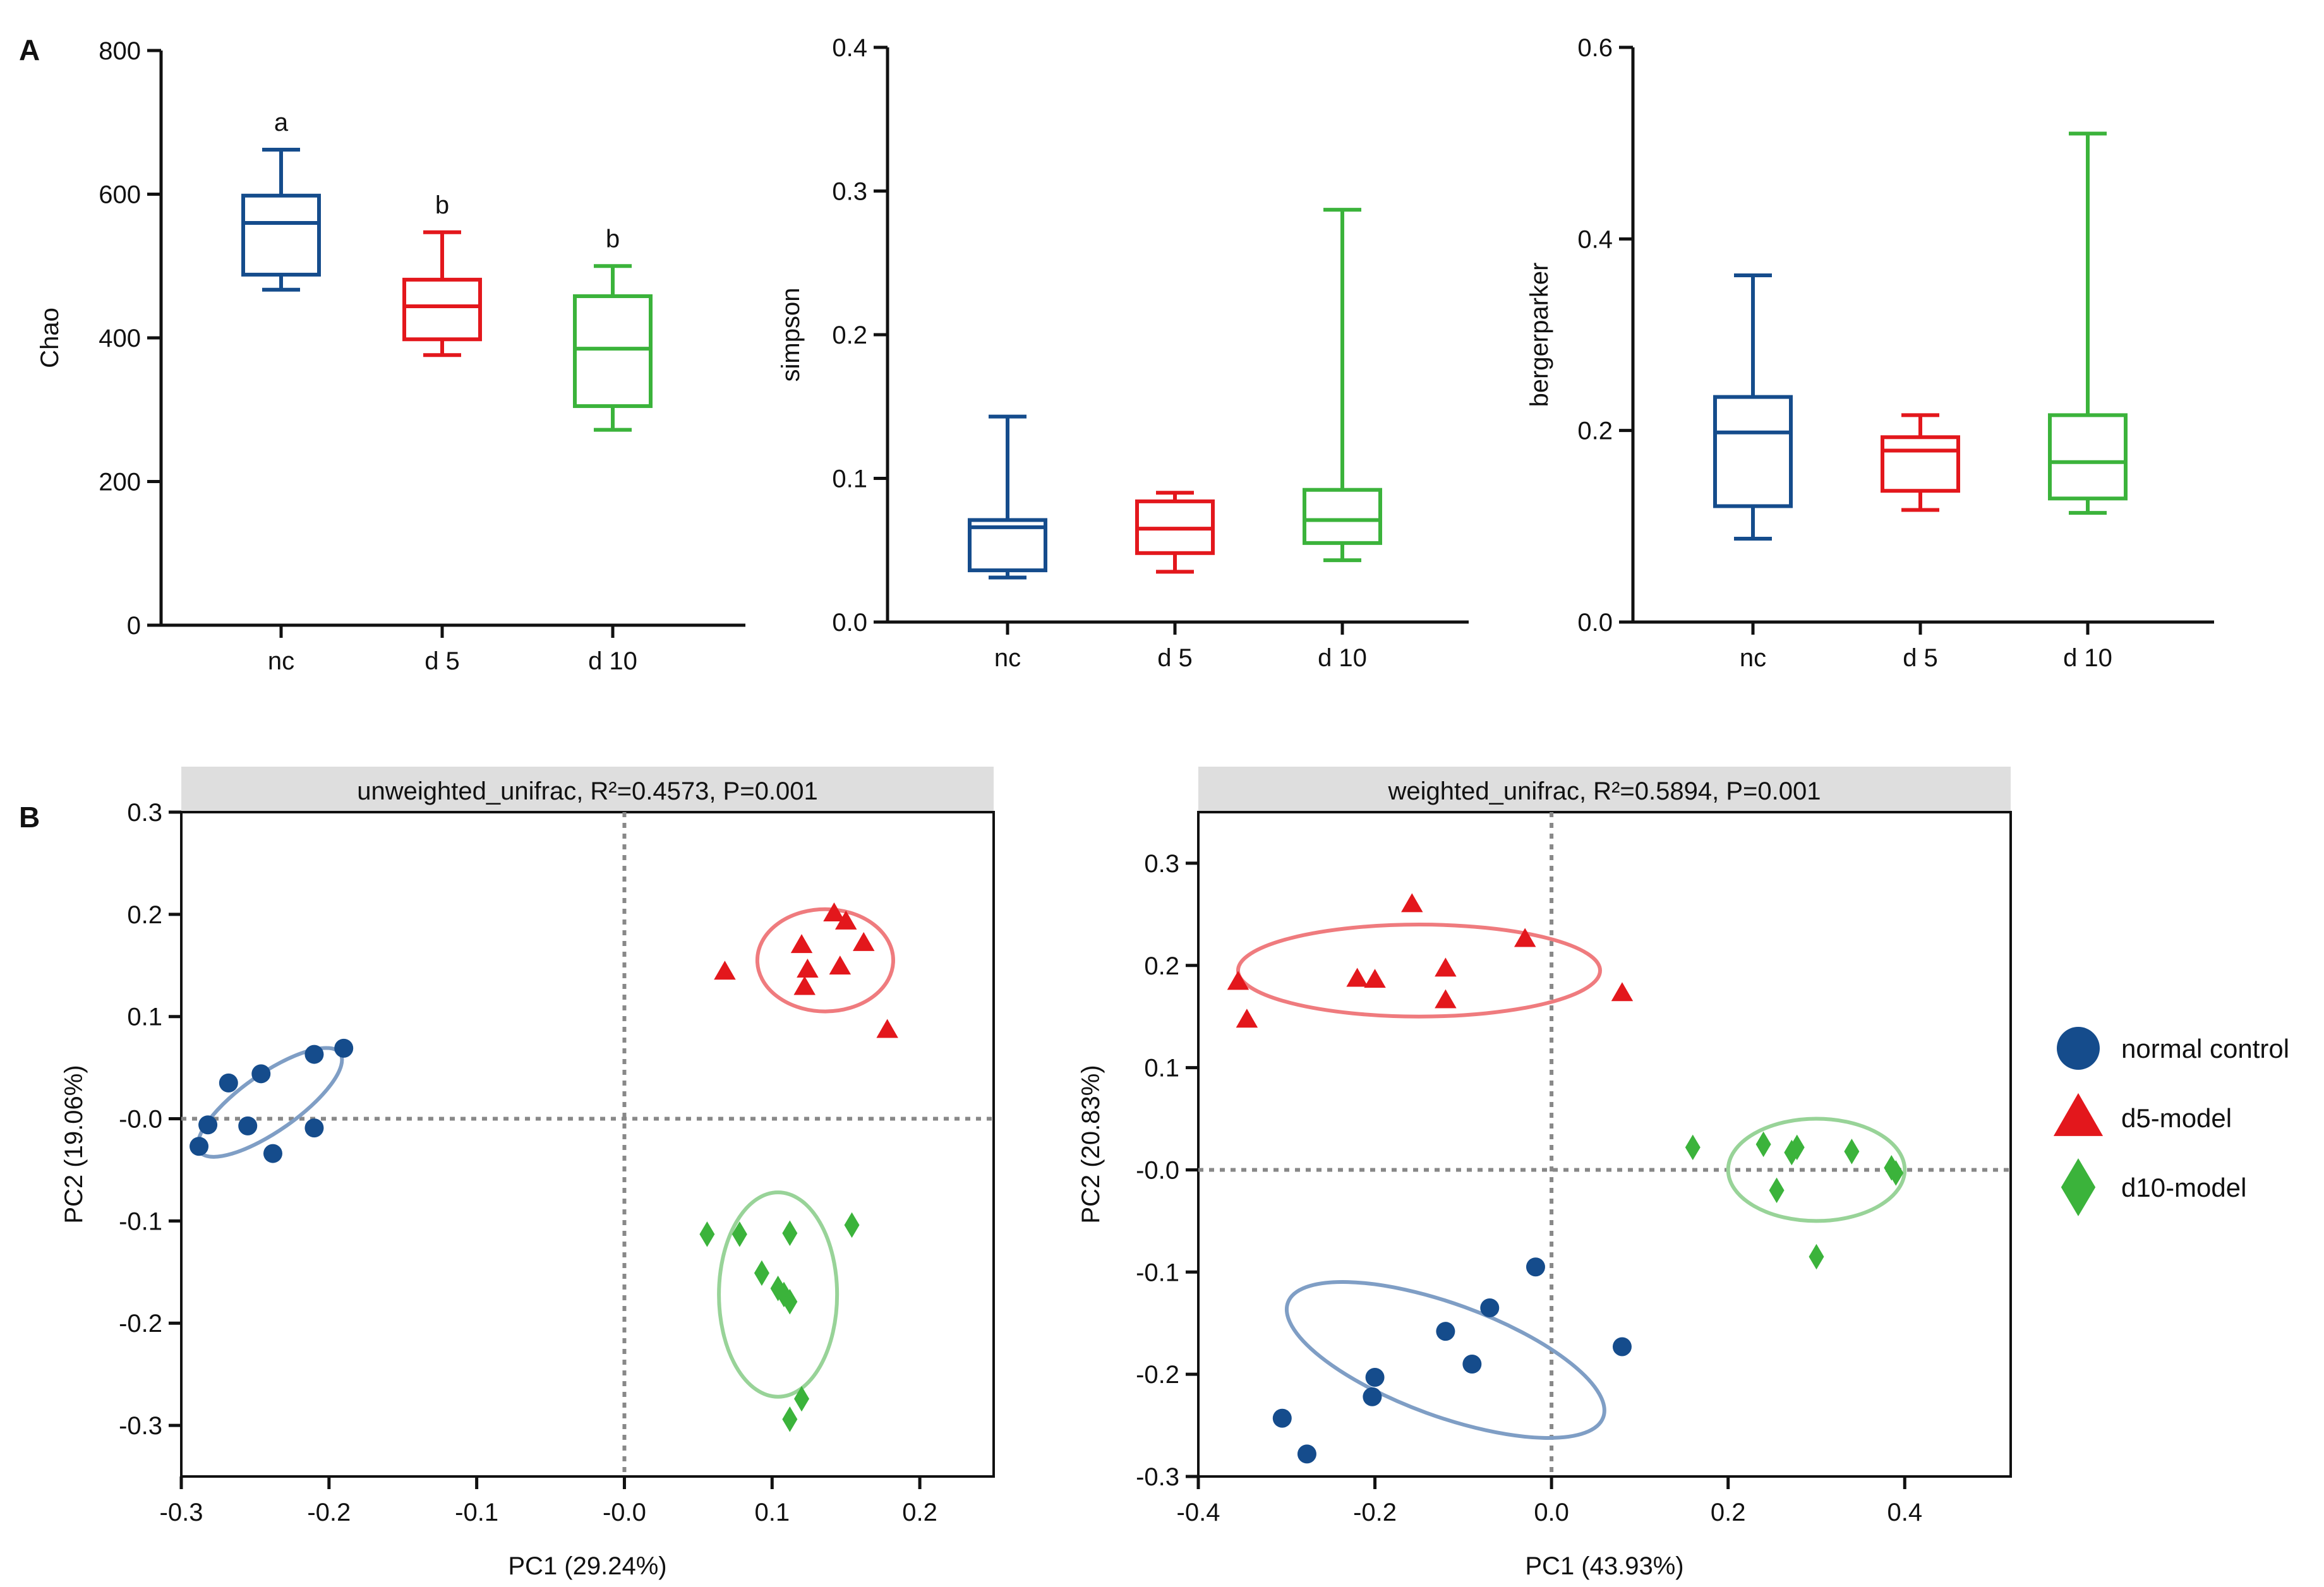  What do you see at coordinates (772, 1512) in the screenshot?
I see `x-tick-label: 0.1` at bounding box center [772, 1512].